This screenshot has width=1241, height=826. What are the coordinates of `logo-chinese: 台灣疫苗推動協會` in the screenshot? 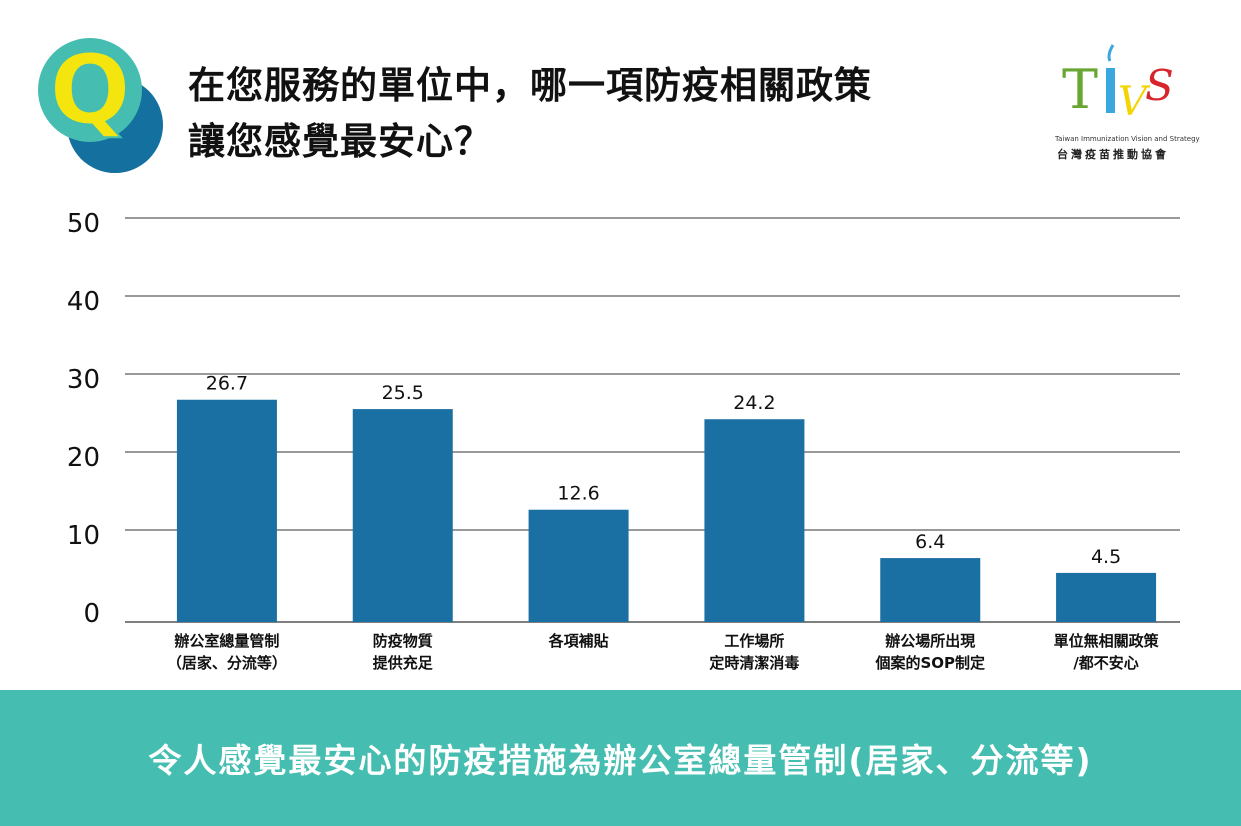 It's located at (1113, 154).